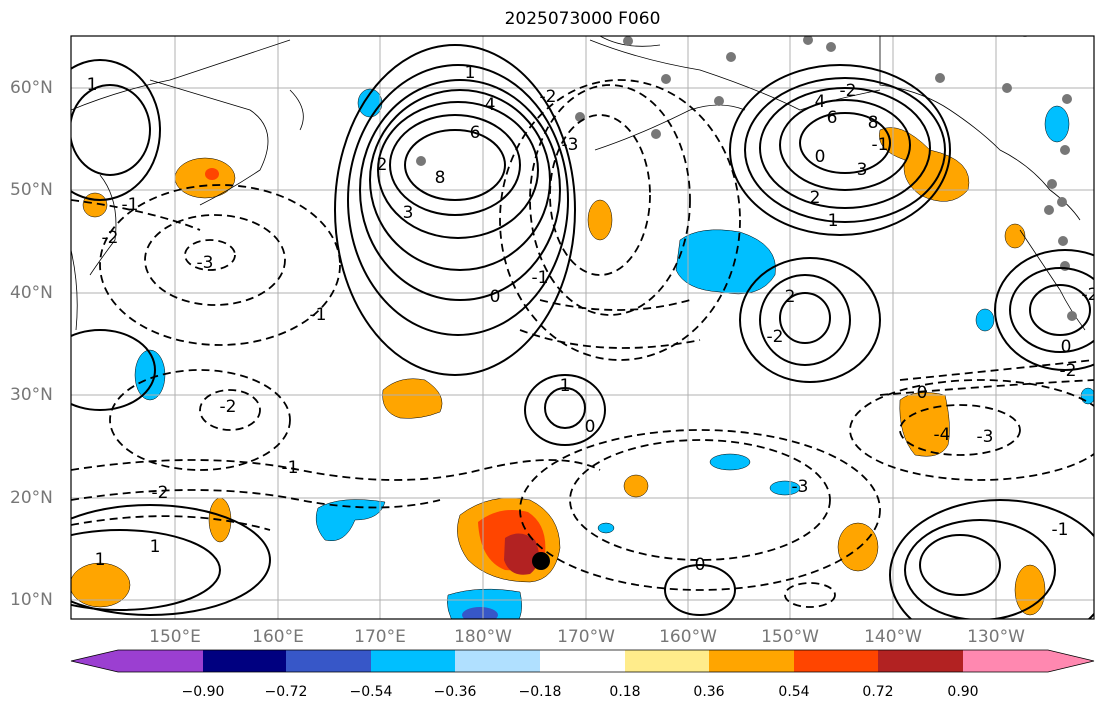 This screenshot has width=1105, height=712. I want to click on lon-label-140w: 140°W, so click(893, 637).